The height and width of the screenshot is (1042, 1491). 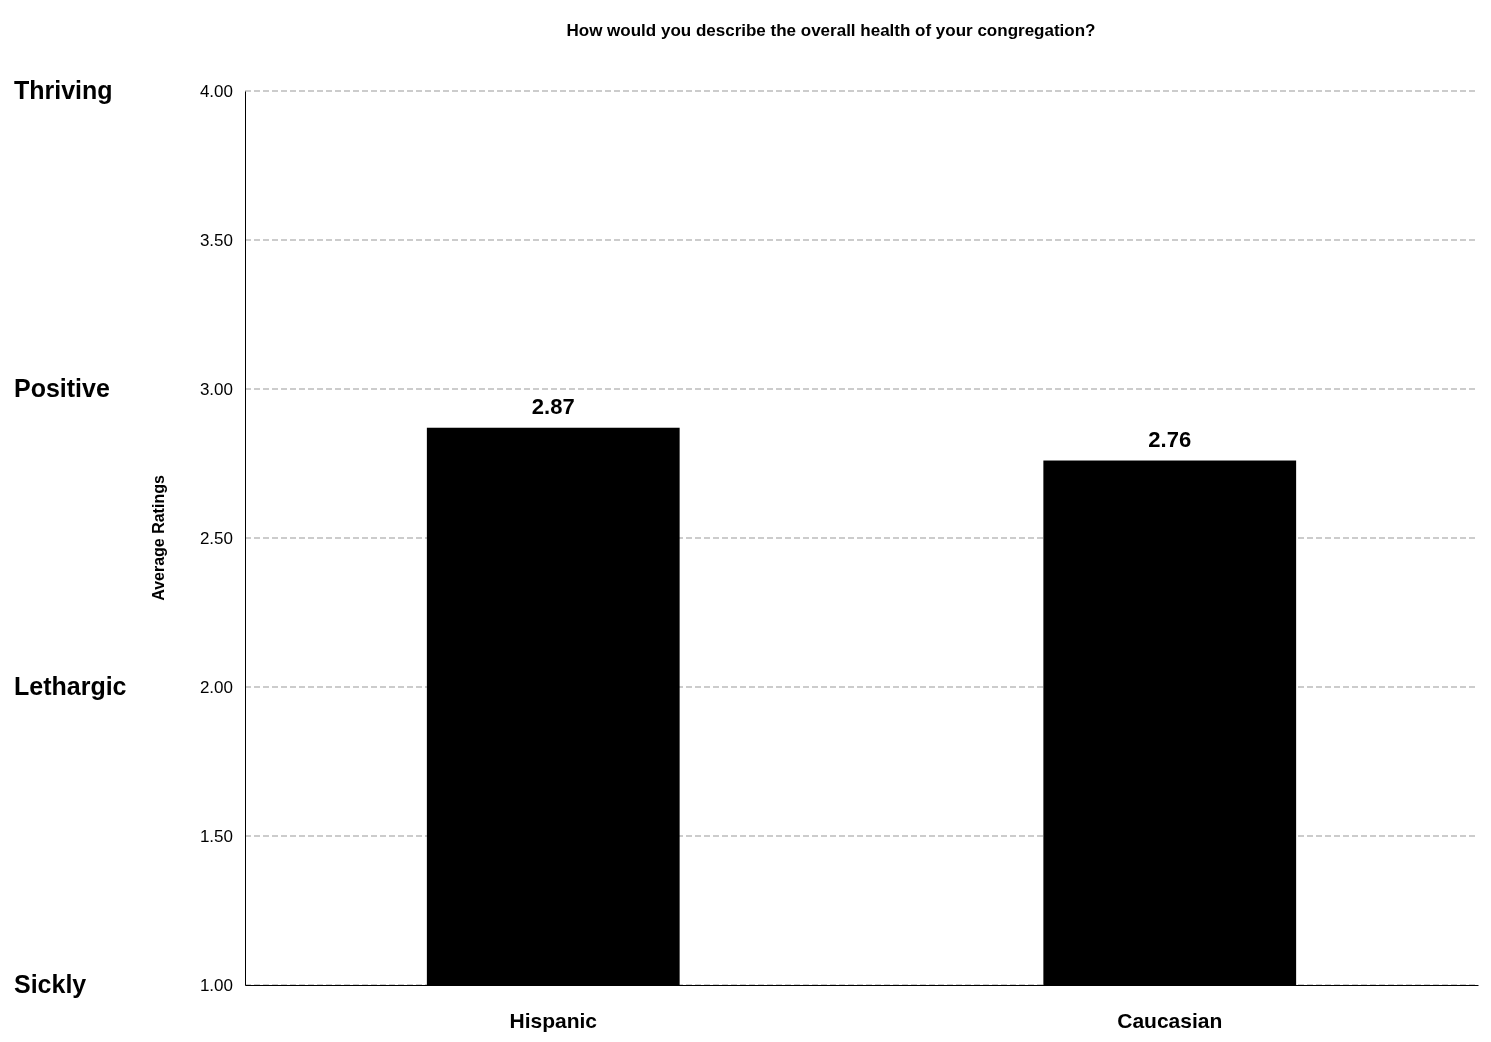 I want to click on y-tick-label: 3.00, so click(x=216, y=389).